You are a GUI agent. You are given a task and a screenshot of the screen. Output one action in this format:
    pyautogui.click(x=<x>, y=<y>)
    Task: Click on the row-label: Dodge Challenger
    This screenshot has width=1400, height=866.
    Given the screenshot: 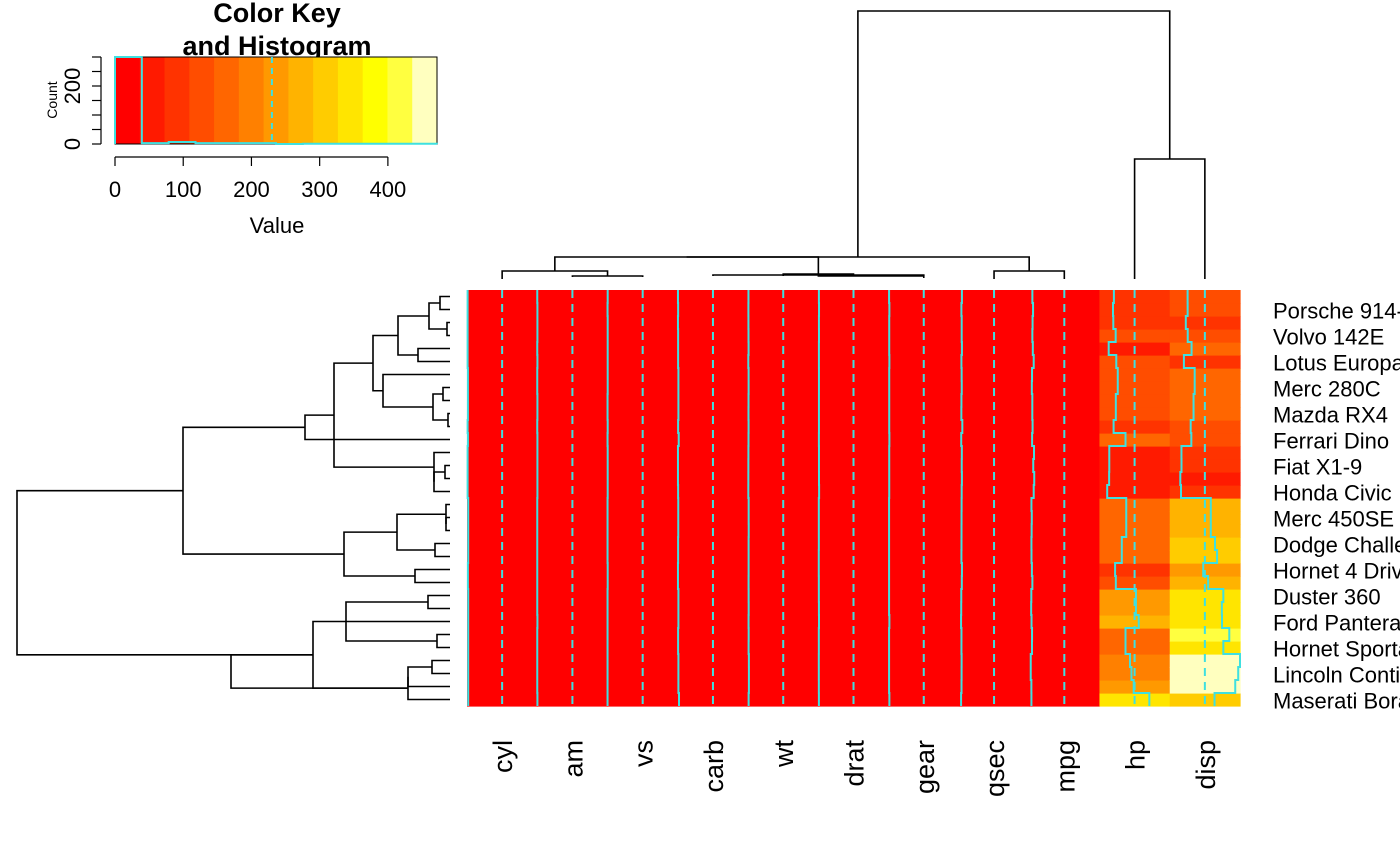 What is the action you would take?
    pyautogui.click(x=1336, y=544)
    